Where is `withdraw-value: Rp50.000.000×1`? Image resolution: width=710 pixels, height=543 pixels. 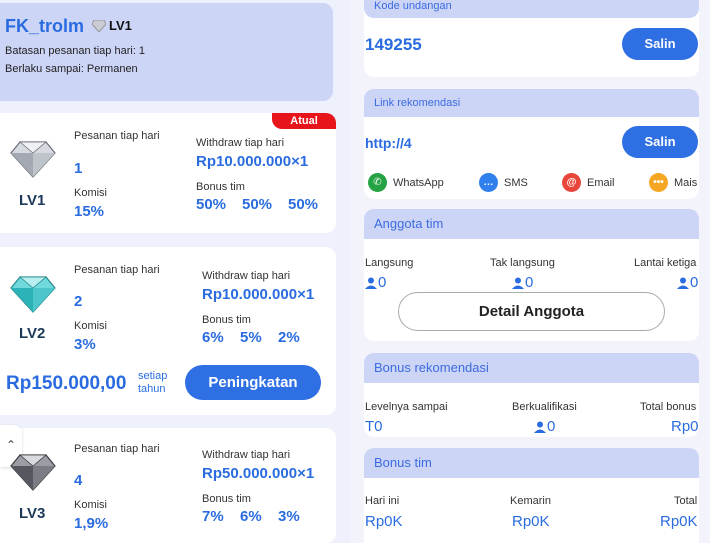
withdraw-value: Rp50.000.000×1 is located at coordinates (258, 473).